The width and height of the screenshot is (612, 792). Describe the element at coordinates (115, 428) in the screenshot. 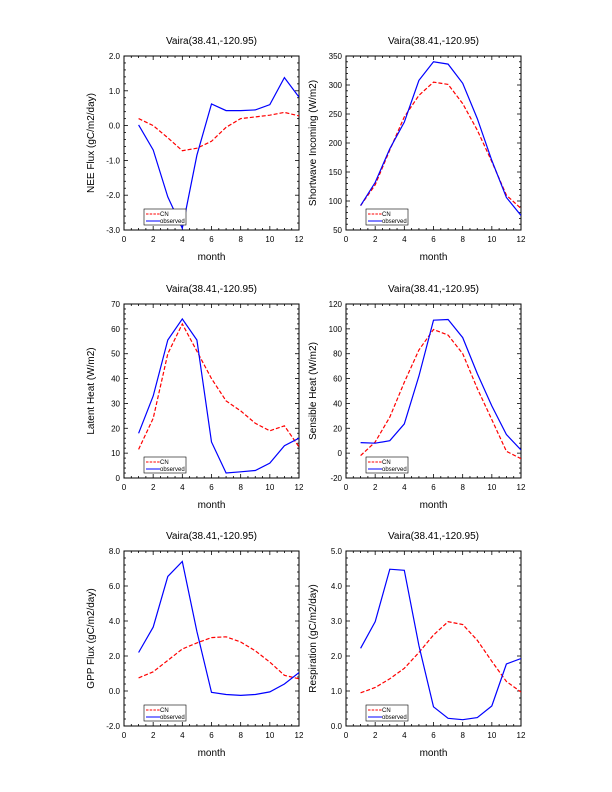

I see `y-tick-label: 20` at that location.